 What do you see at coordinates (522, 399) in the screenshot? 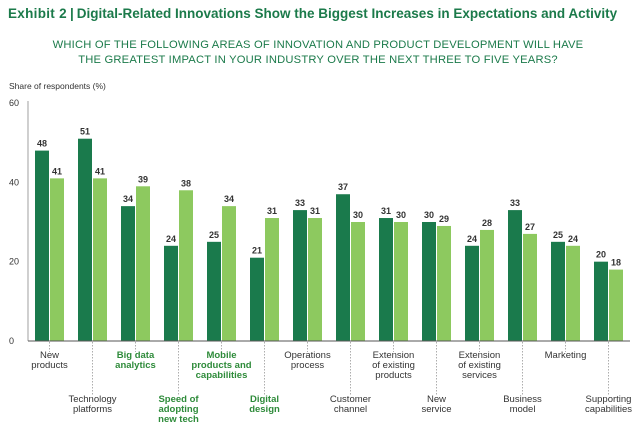
I see `category-label-line: Business` at bounding box center [522, 399].